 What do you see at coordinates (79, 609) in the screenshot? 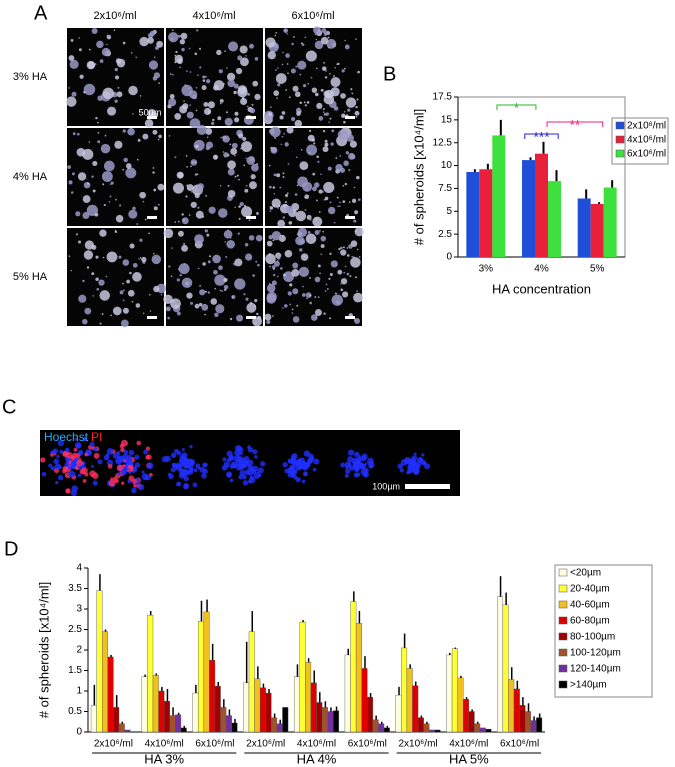
I see `y-tick-label: 3` at bounding box center [79, 609].